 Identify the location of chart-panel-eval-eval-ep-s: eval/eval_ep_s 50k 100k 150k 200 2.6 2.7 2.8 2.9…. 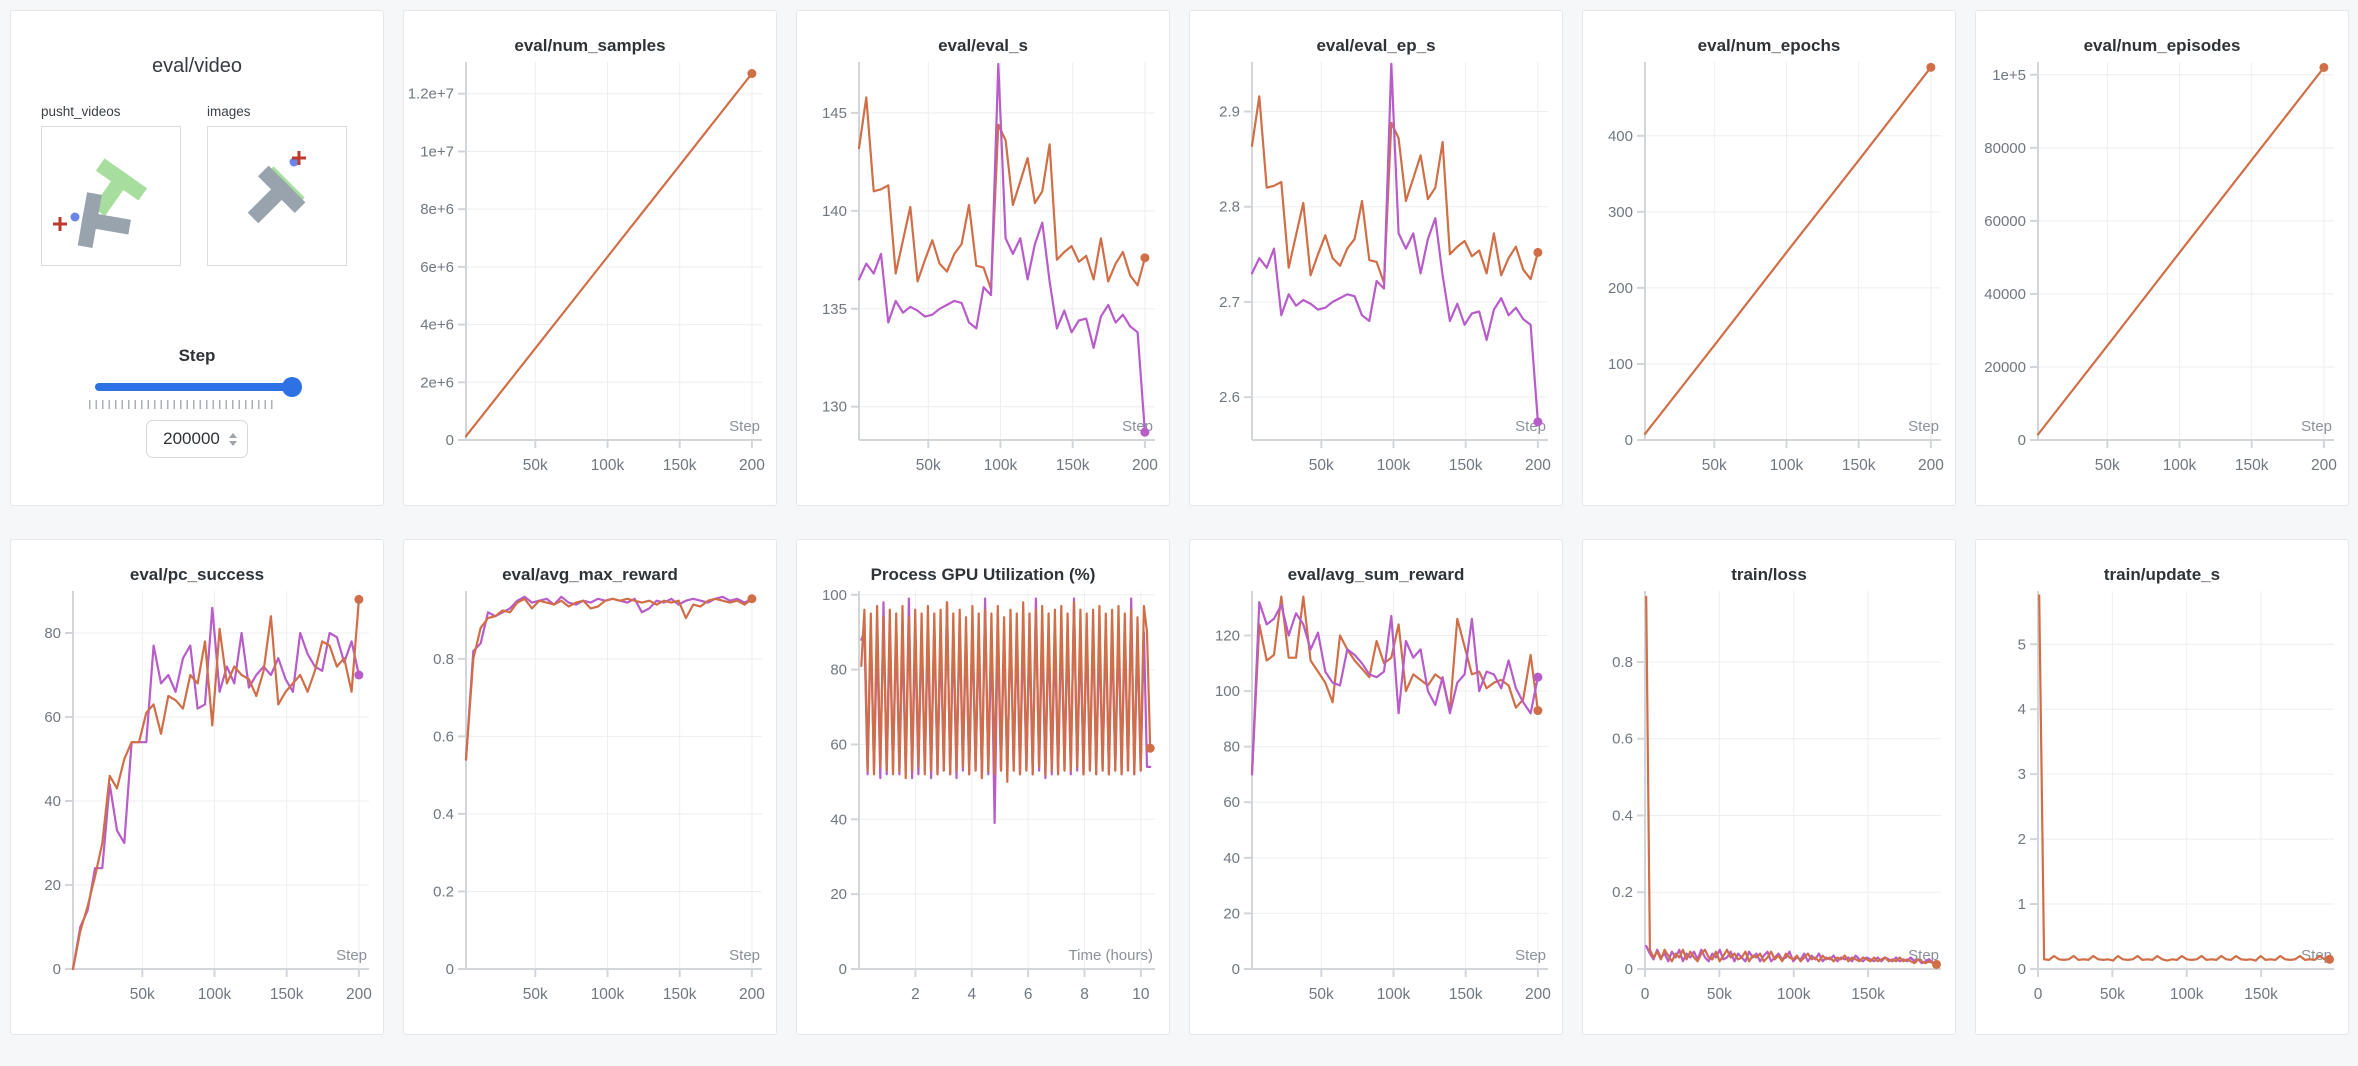
(1376, 258).